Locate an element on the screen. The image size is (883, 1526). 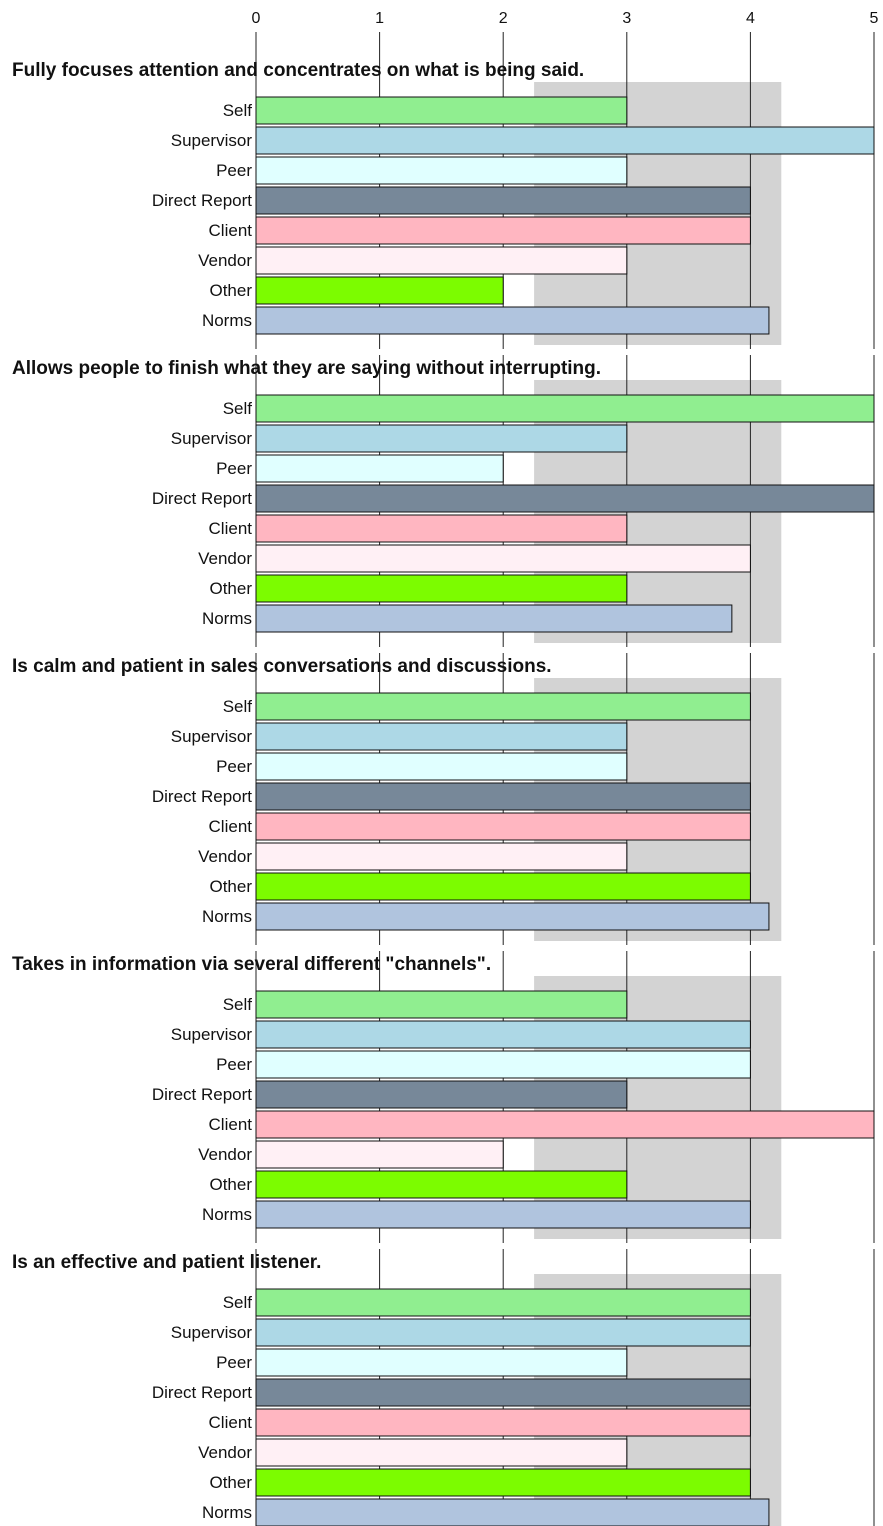
x-tick-label: 0 is located at coordinates (256, 18).